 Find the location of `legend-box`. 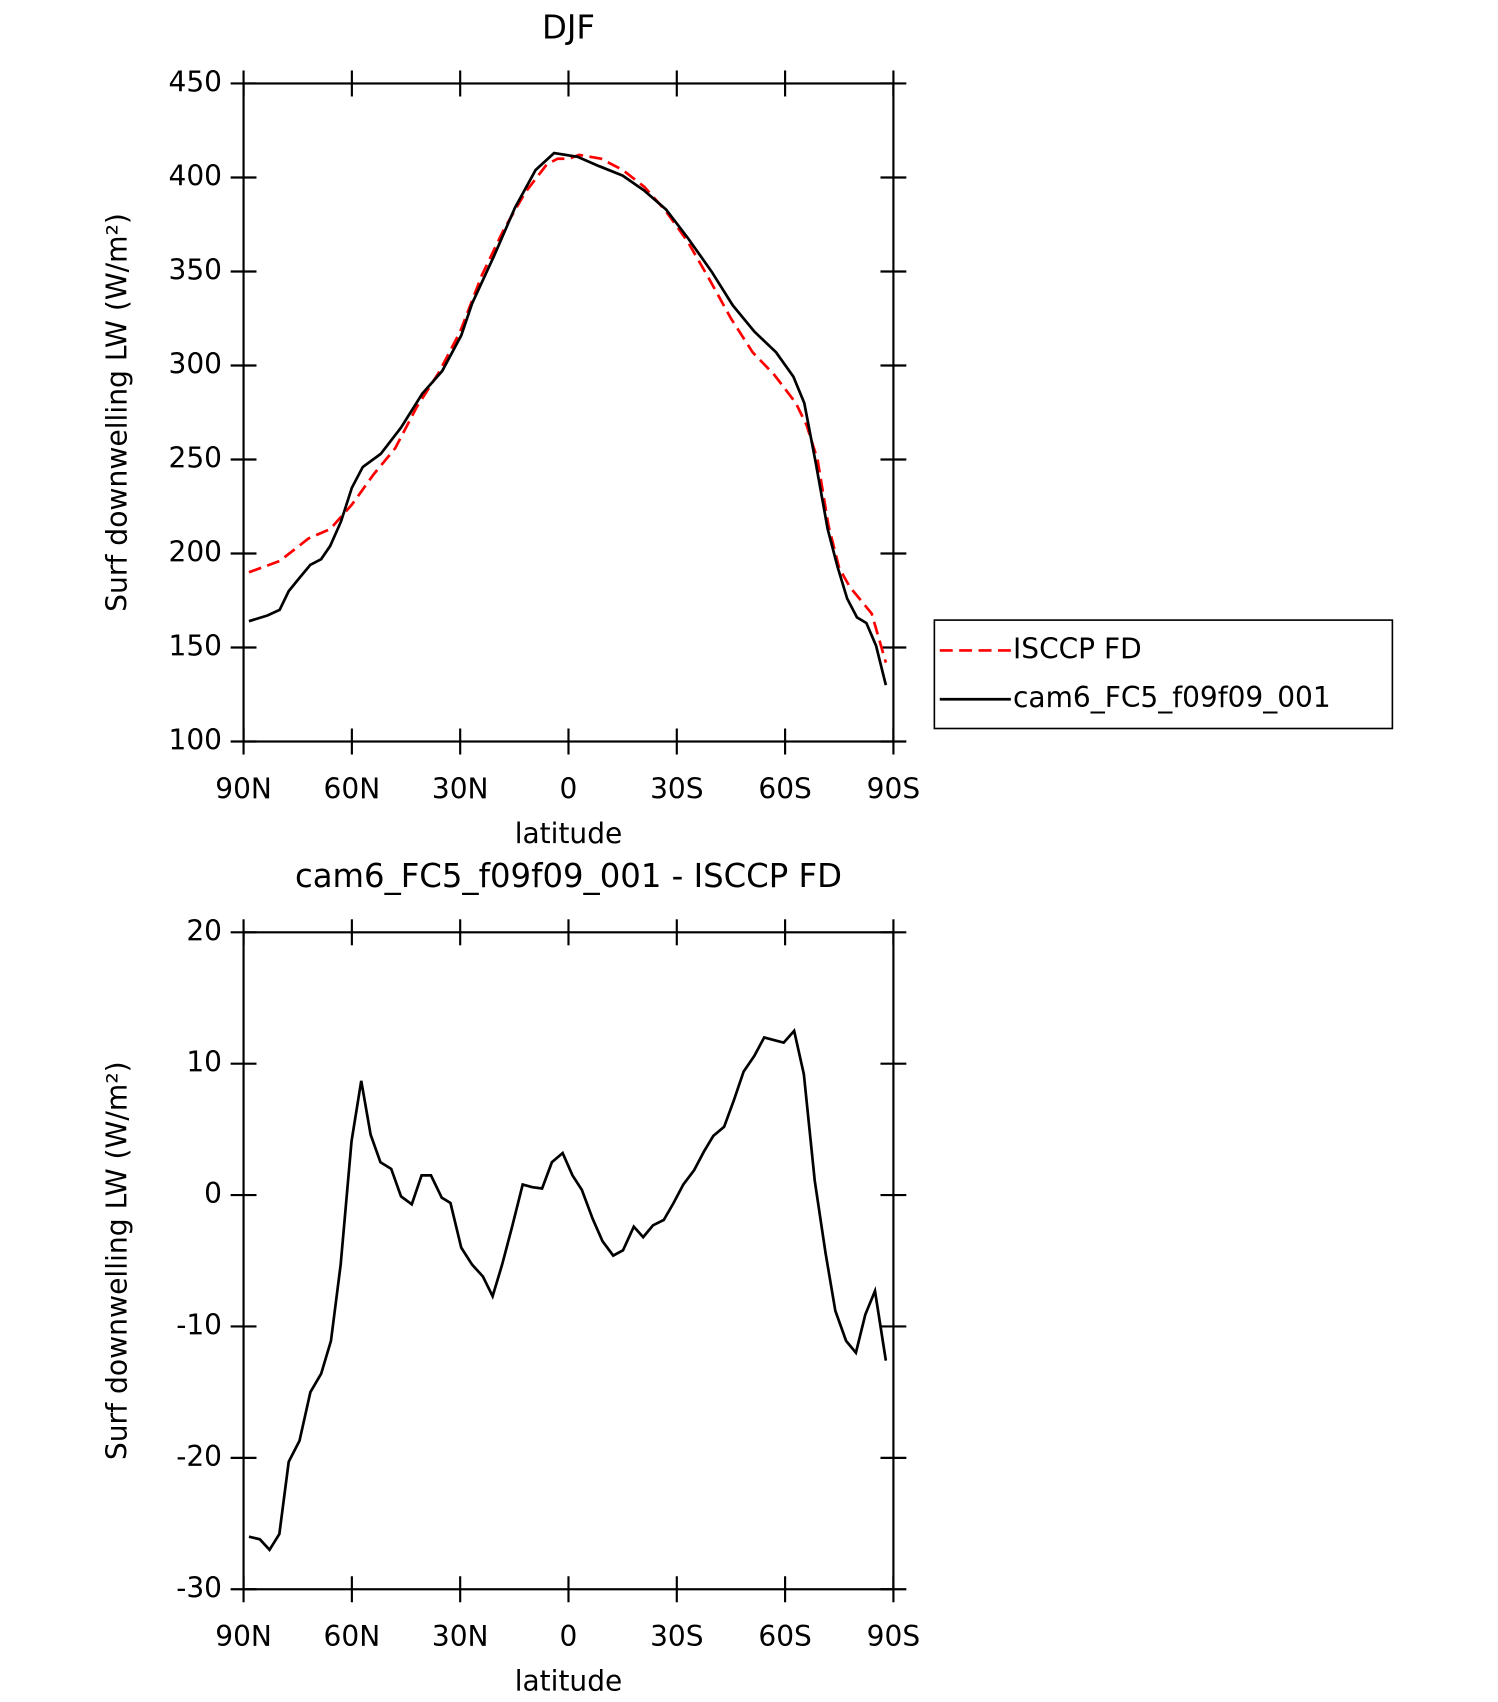

legend-box is located at coordinates (1163, 674).